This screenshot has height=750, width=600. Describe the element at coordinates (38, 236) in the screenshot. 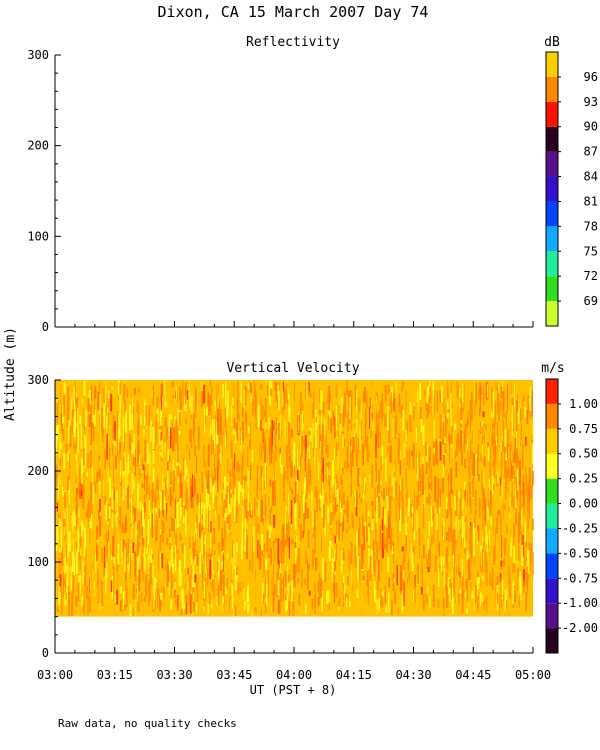

I see `reflectivity-y-tick-label: 100` at that location.